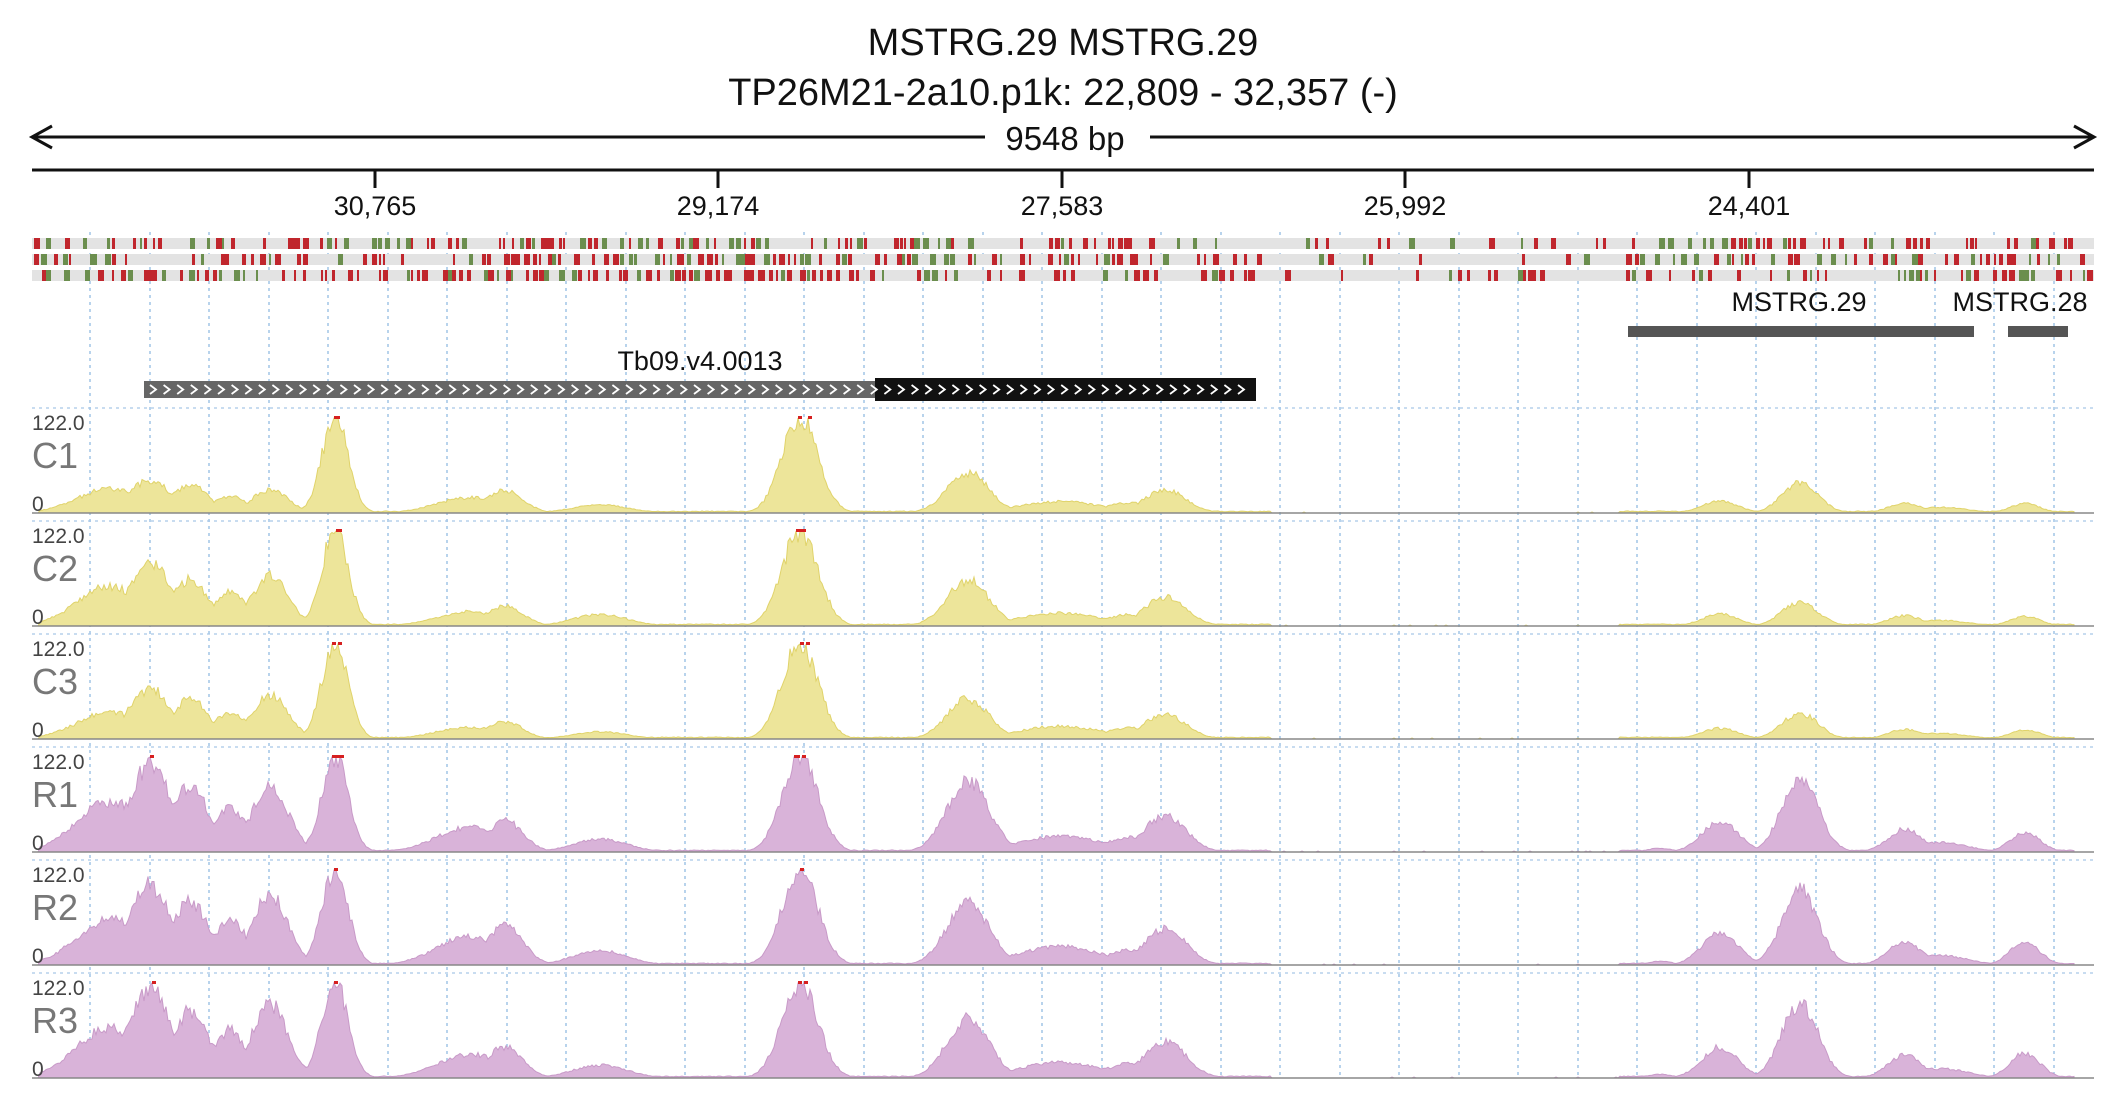  I want to click on coverage-track-r1: 122.0R1 0, so click(1063, 800).